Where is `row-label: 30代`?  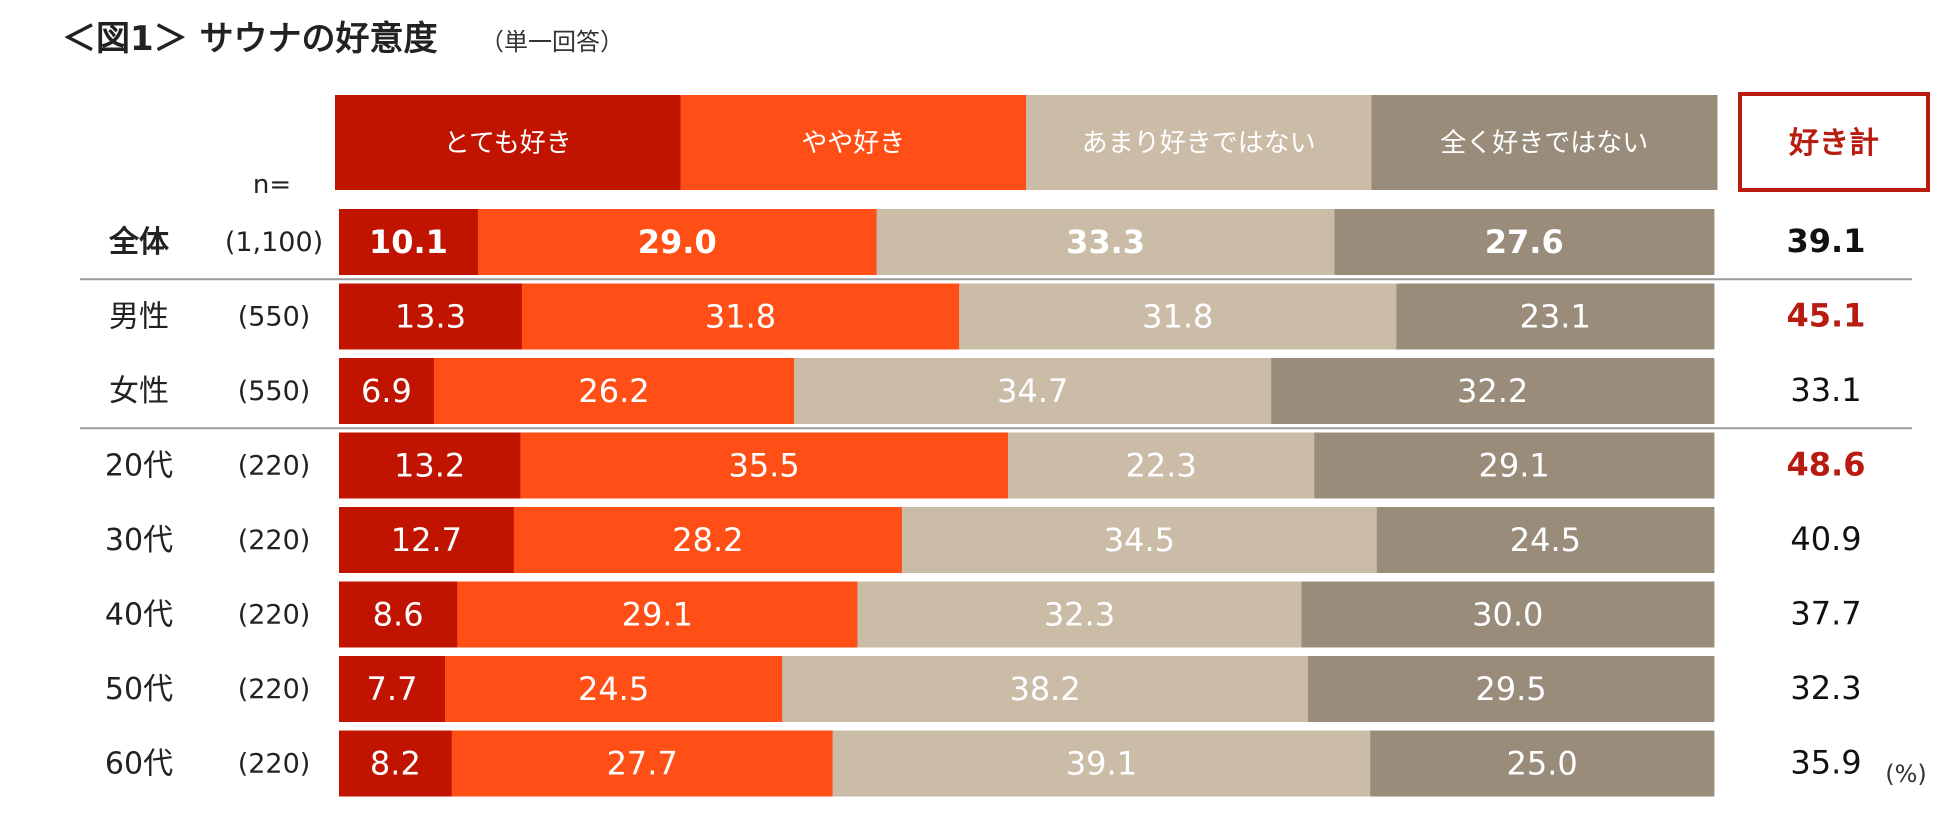
row-label: 30代 is located at coordinates (139, 540).